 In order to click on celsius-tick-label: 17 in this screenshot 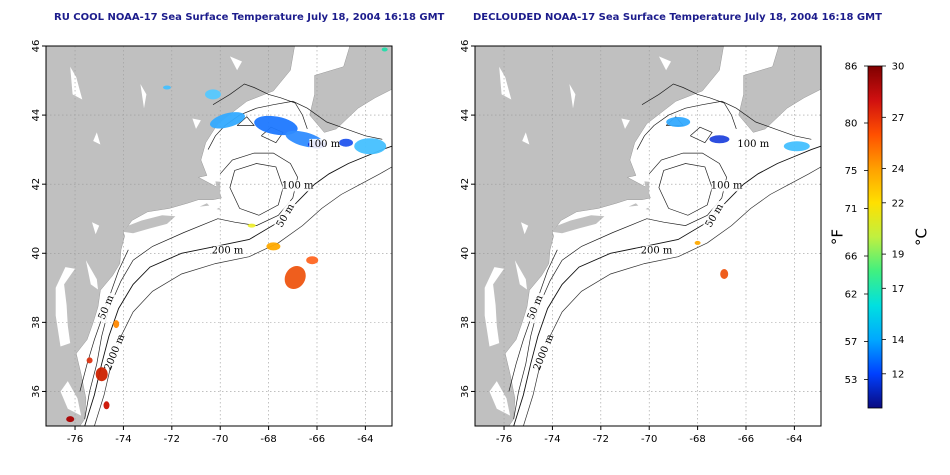, I will do `click(898, 289)`.